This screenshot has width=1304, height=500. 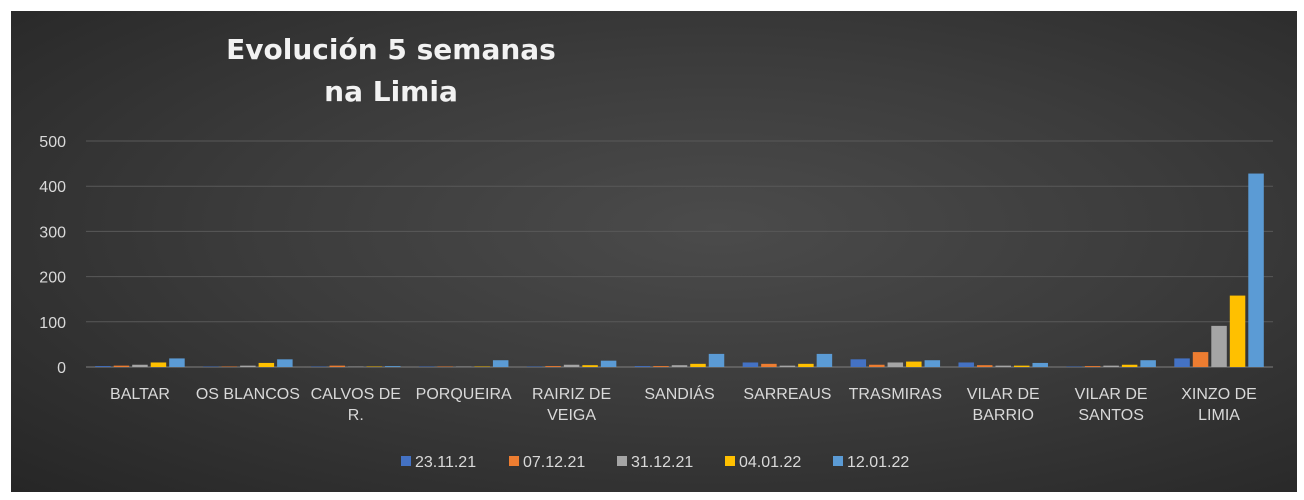 I want to click on category-label: OS BLANCOS, so click(x=248, y=394).